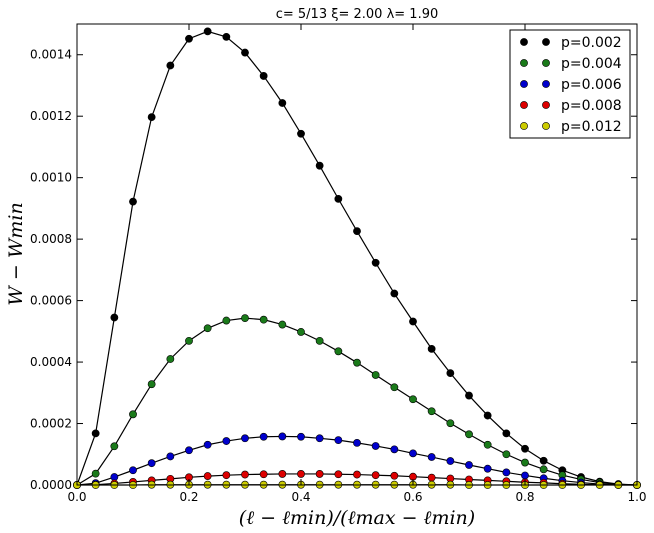 The width and height of the screenshot is (654, 533). Describe the element at coordinates (76, 497) in the screenshot. I see `x-tick-label: 0.0` at that location.